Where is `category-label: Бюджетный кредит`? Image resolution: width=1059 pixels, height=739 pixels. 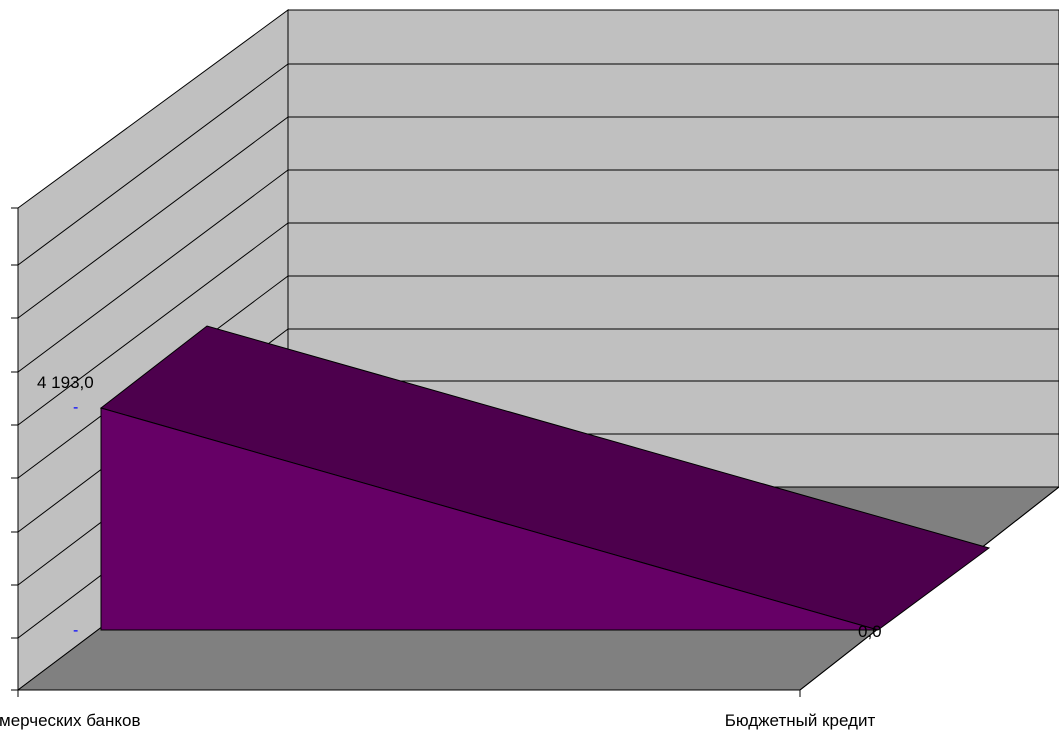
category-label: Бюджетный кредит is located at coordinates (800, 720).